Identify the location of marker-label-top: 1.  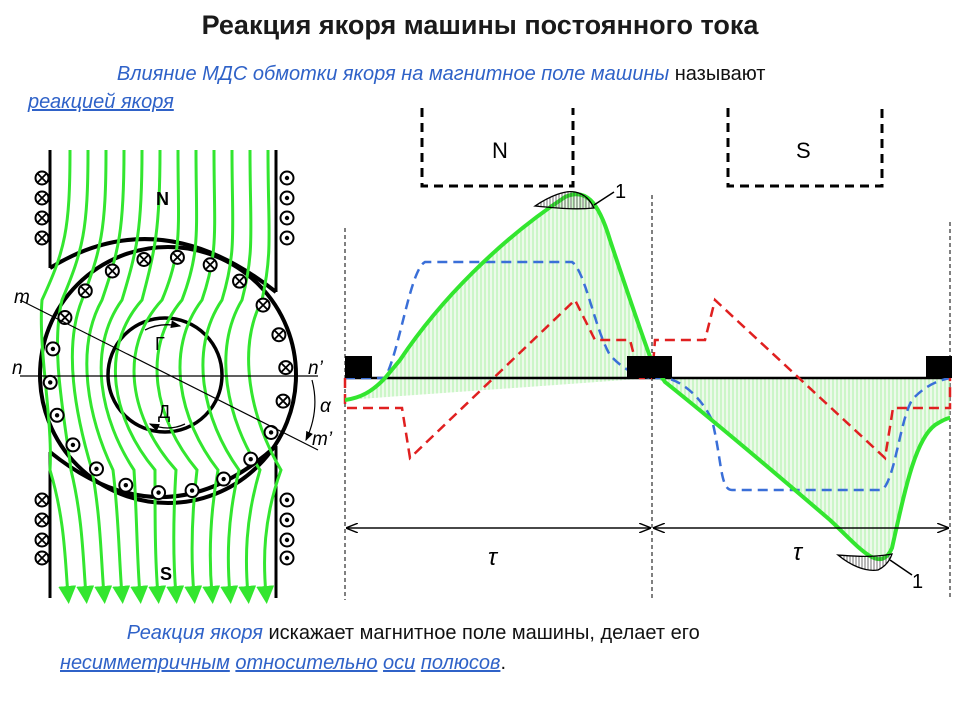
(620, 192).